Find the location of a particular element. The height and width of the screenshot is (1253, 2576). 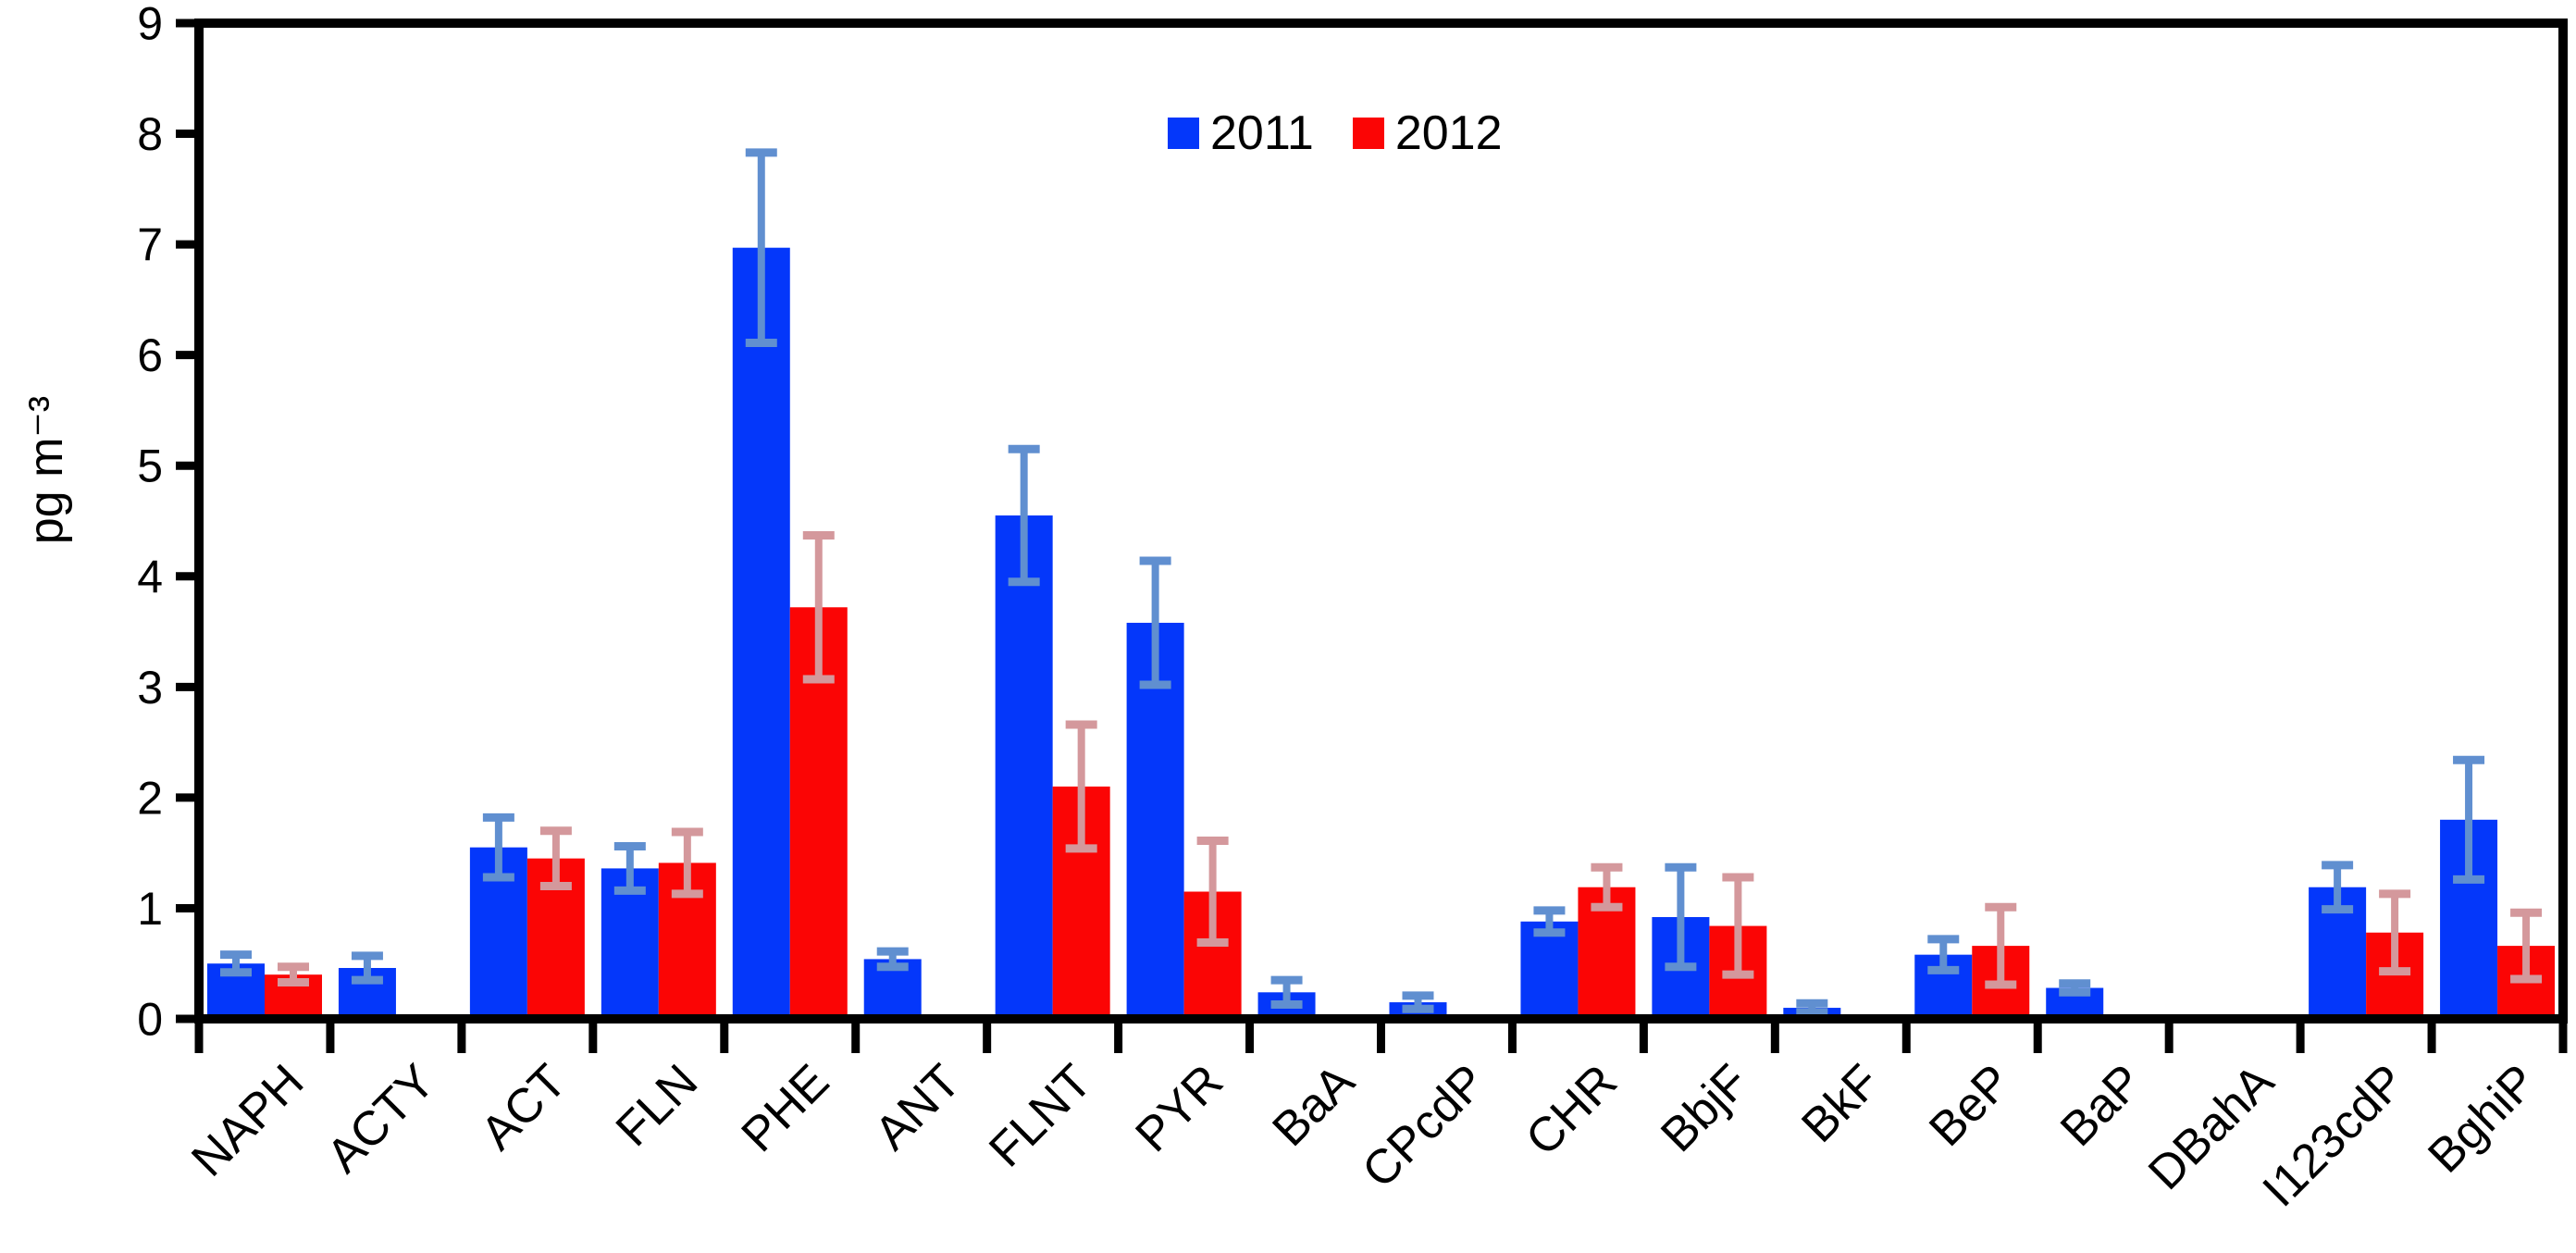

x-category-label-BaA: BaA is located at coordinates (1313, 1105).